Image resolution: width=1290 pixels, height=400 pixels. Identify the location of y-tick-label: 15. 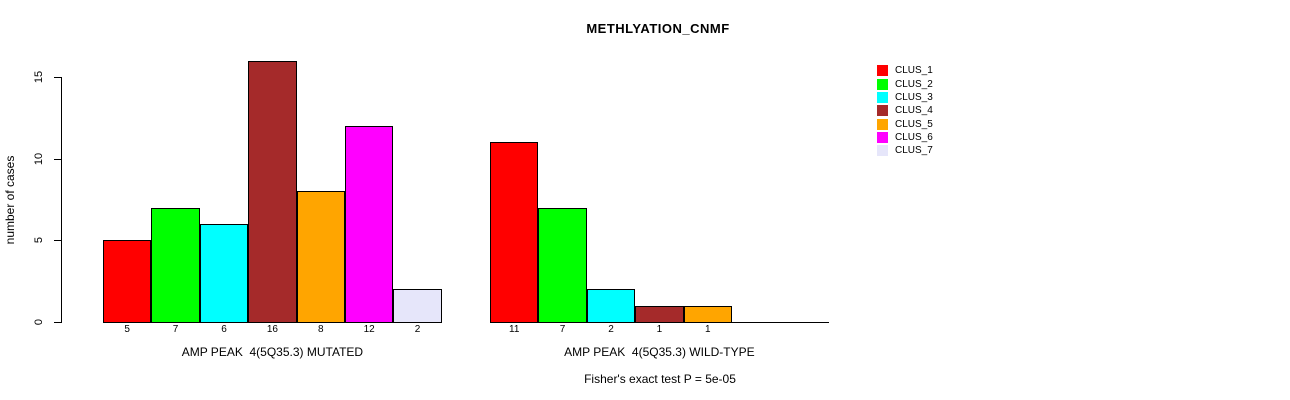
(39, 77).